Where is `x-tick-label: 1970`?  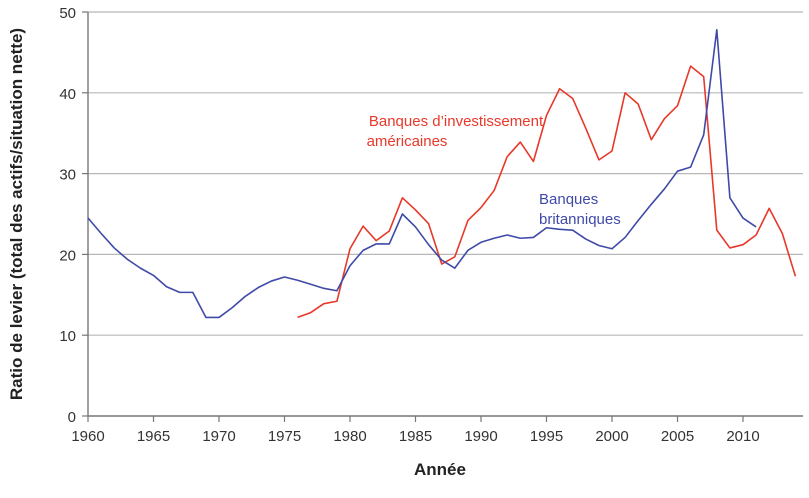 x-tick-label: 1970 is located at coordinates (218, 436).